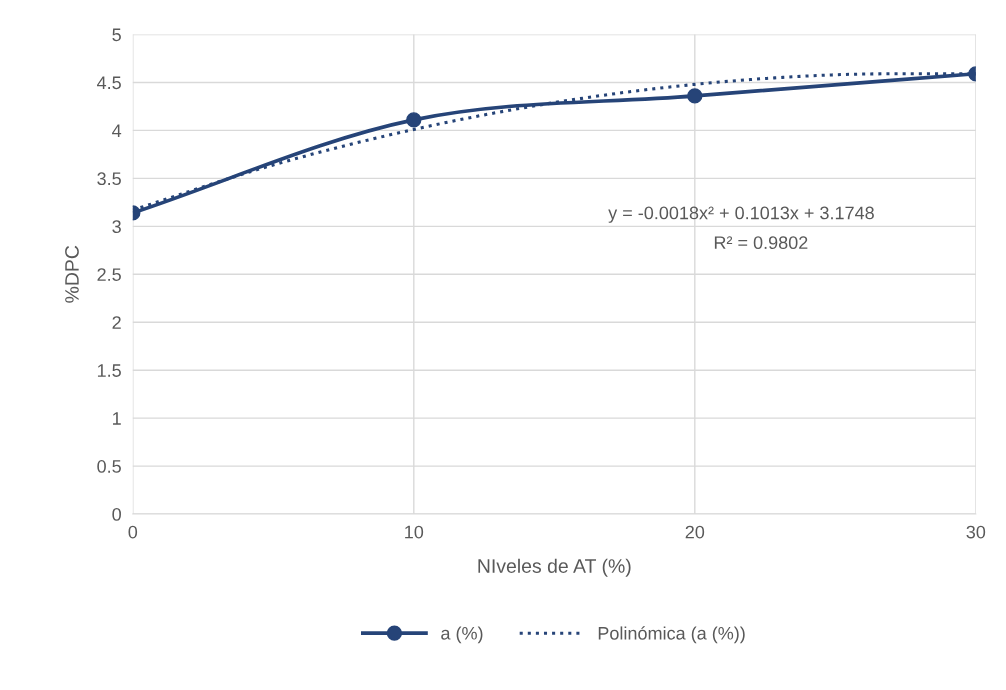 This screenshot has width=1006, height=690. Describe the element at coordinates (109, 179) in the screenshot. I see `y-tick-label: 3.5` at that location.